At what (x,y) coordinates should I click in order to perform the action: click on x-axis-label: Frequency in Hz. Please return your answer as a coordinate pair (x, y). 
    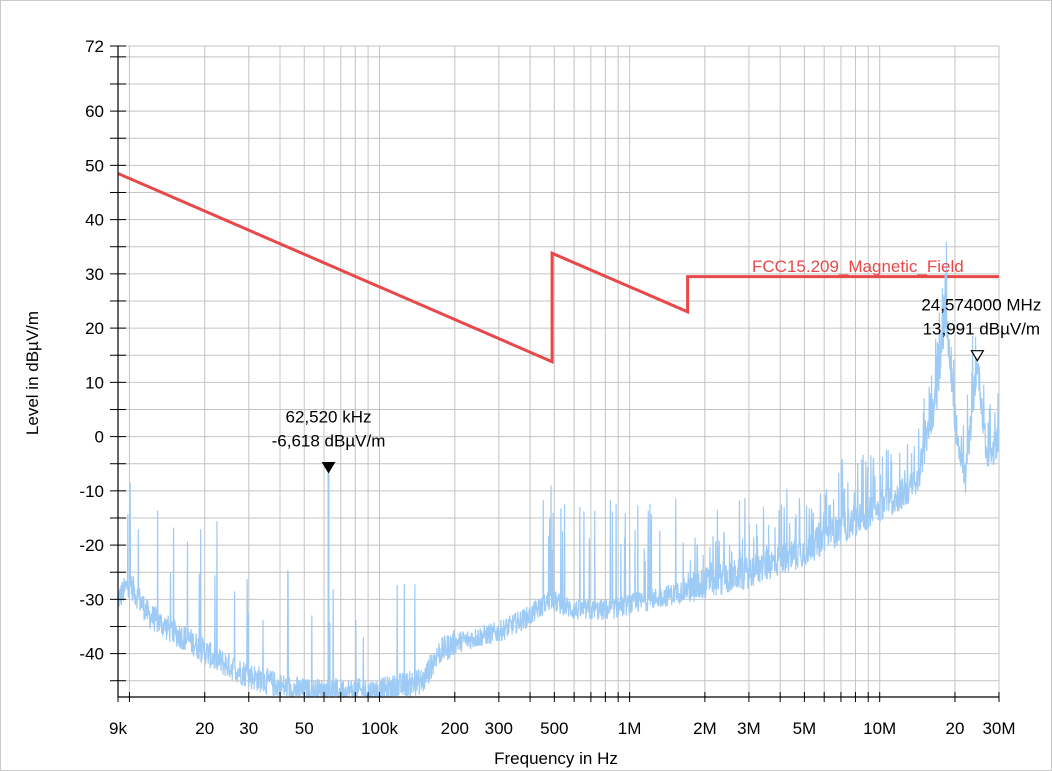
    Looking at the image, I should click on (556, 758).